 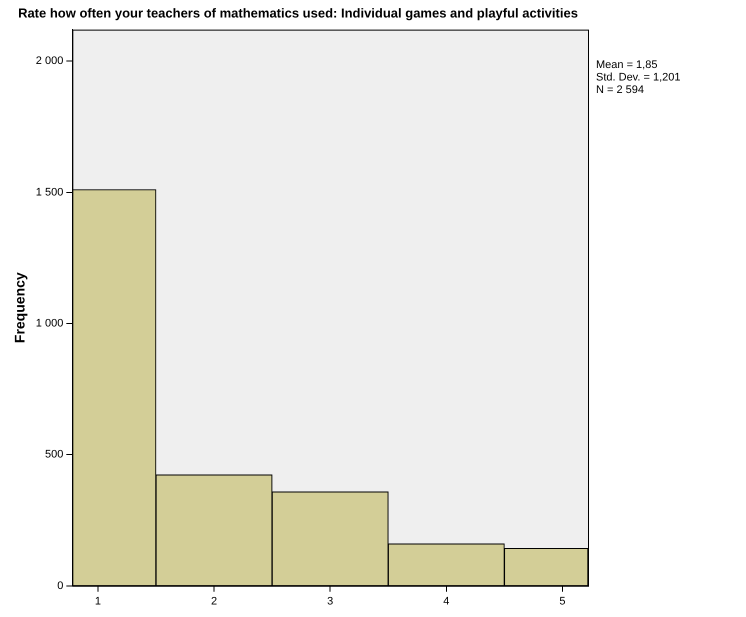 What do you see at coordinates (330, 601) in the screenshot?
I see `x-tick-label: 3` at bounding box center [330, 601].